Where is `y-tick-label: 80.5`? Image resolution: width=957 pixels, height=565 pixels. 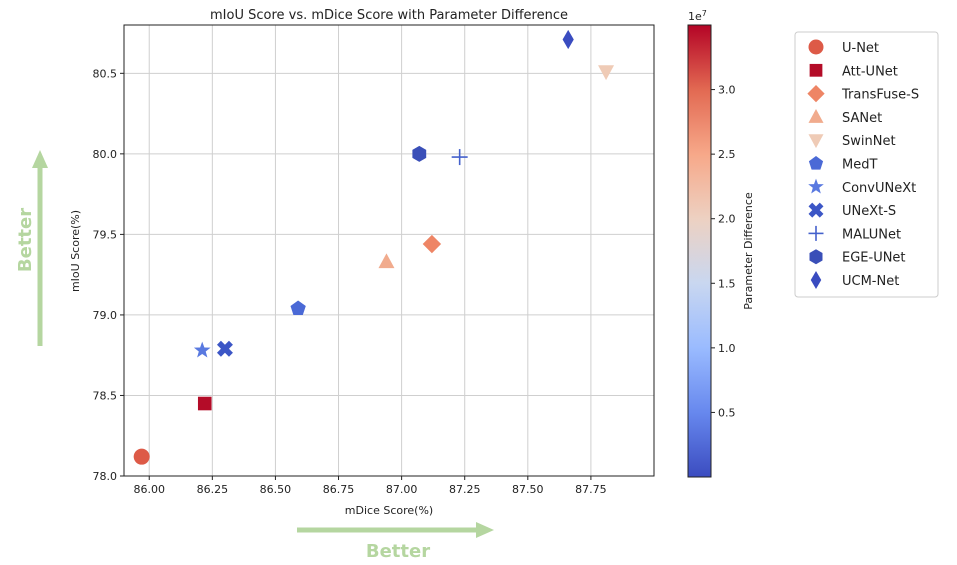 y-tick-label: 80.5 is located at coordinates (105, 73).